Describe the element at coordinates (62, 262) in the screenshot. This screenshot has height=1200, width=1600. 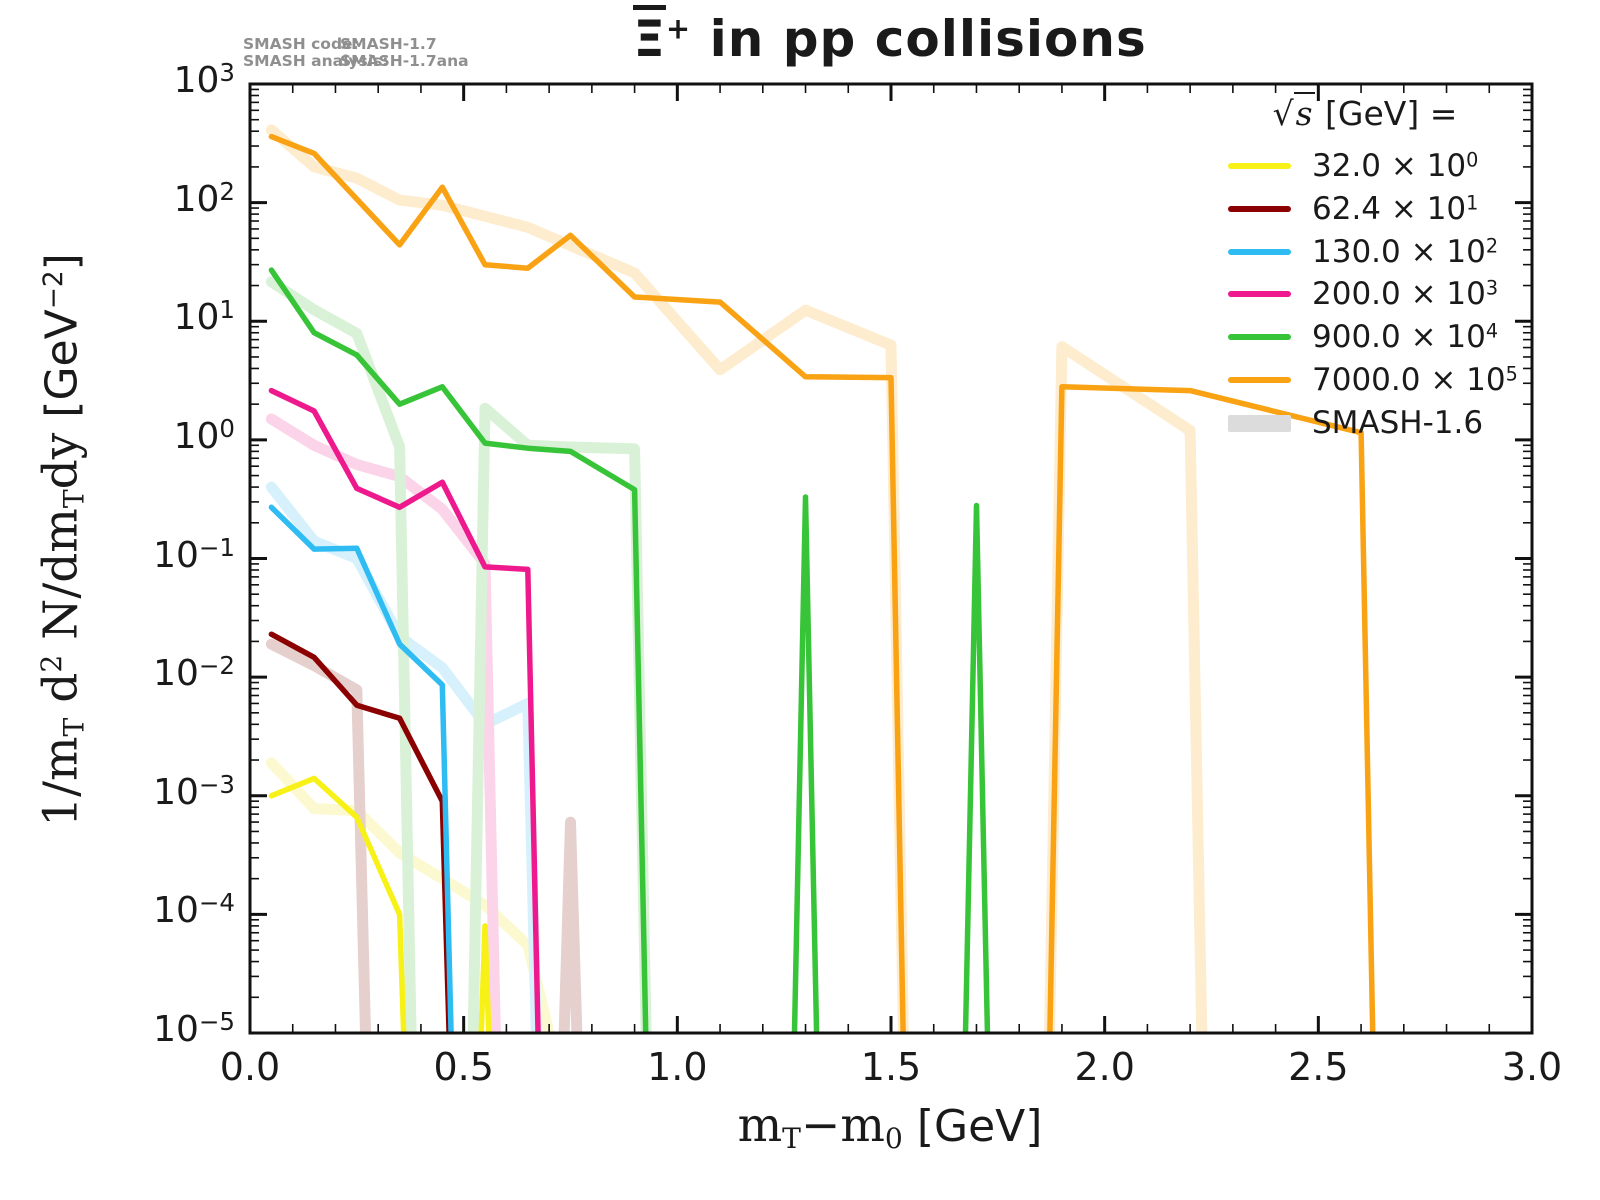
I see `ylabel-unit-close: ]` at that location.